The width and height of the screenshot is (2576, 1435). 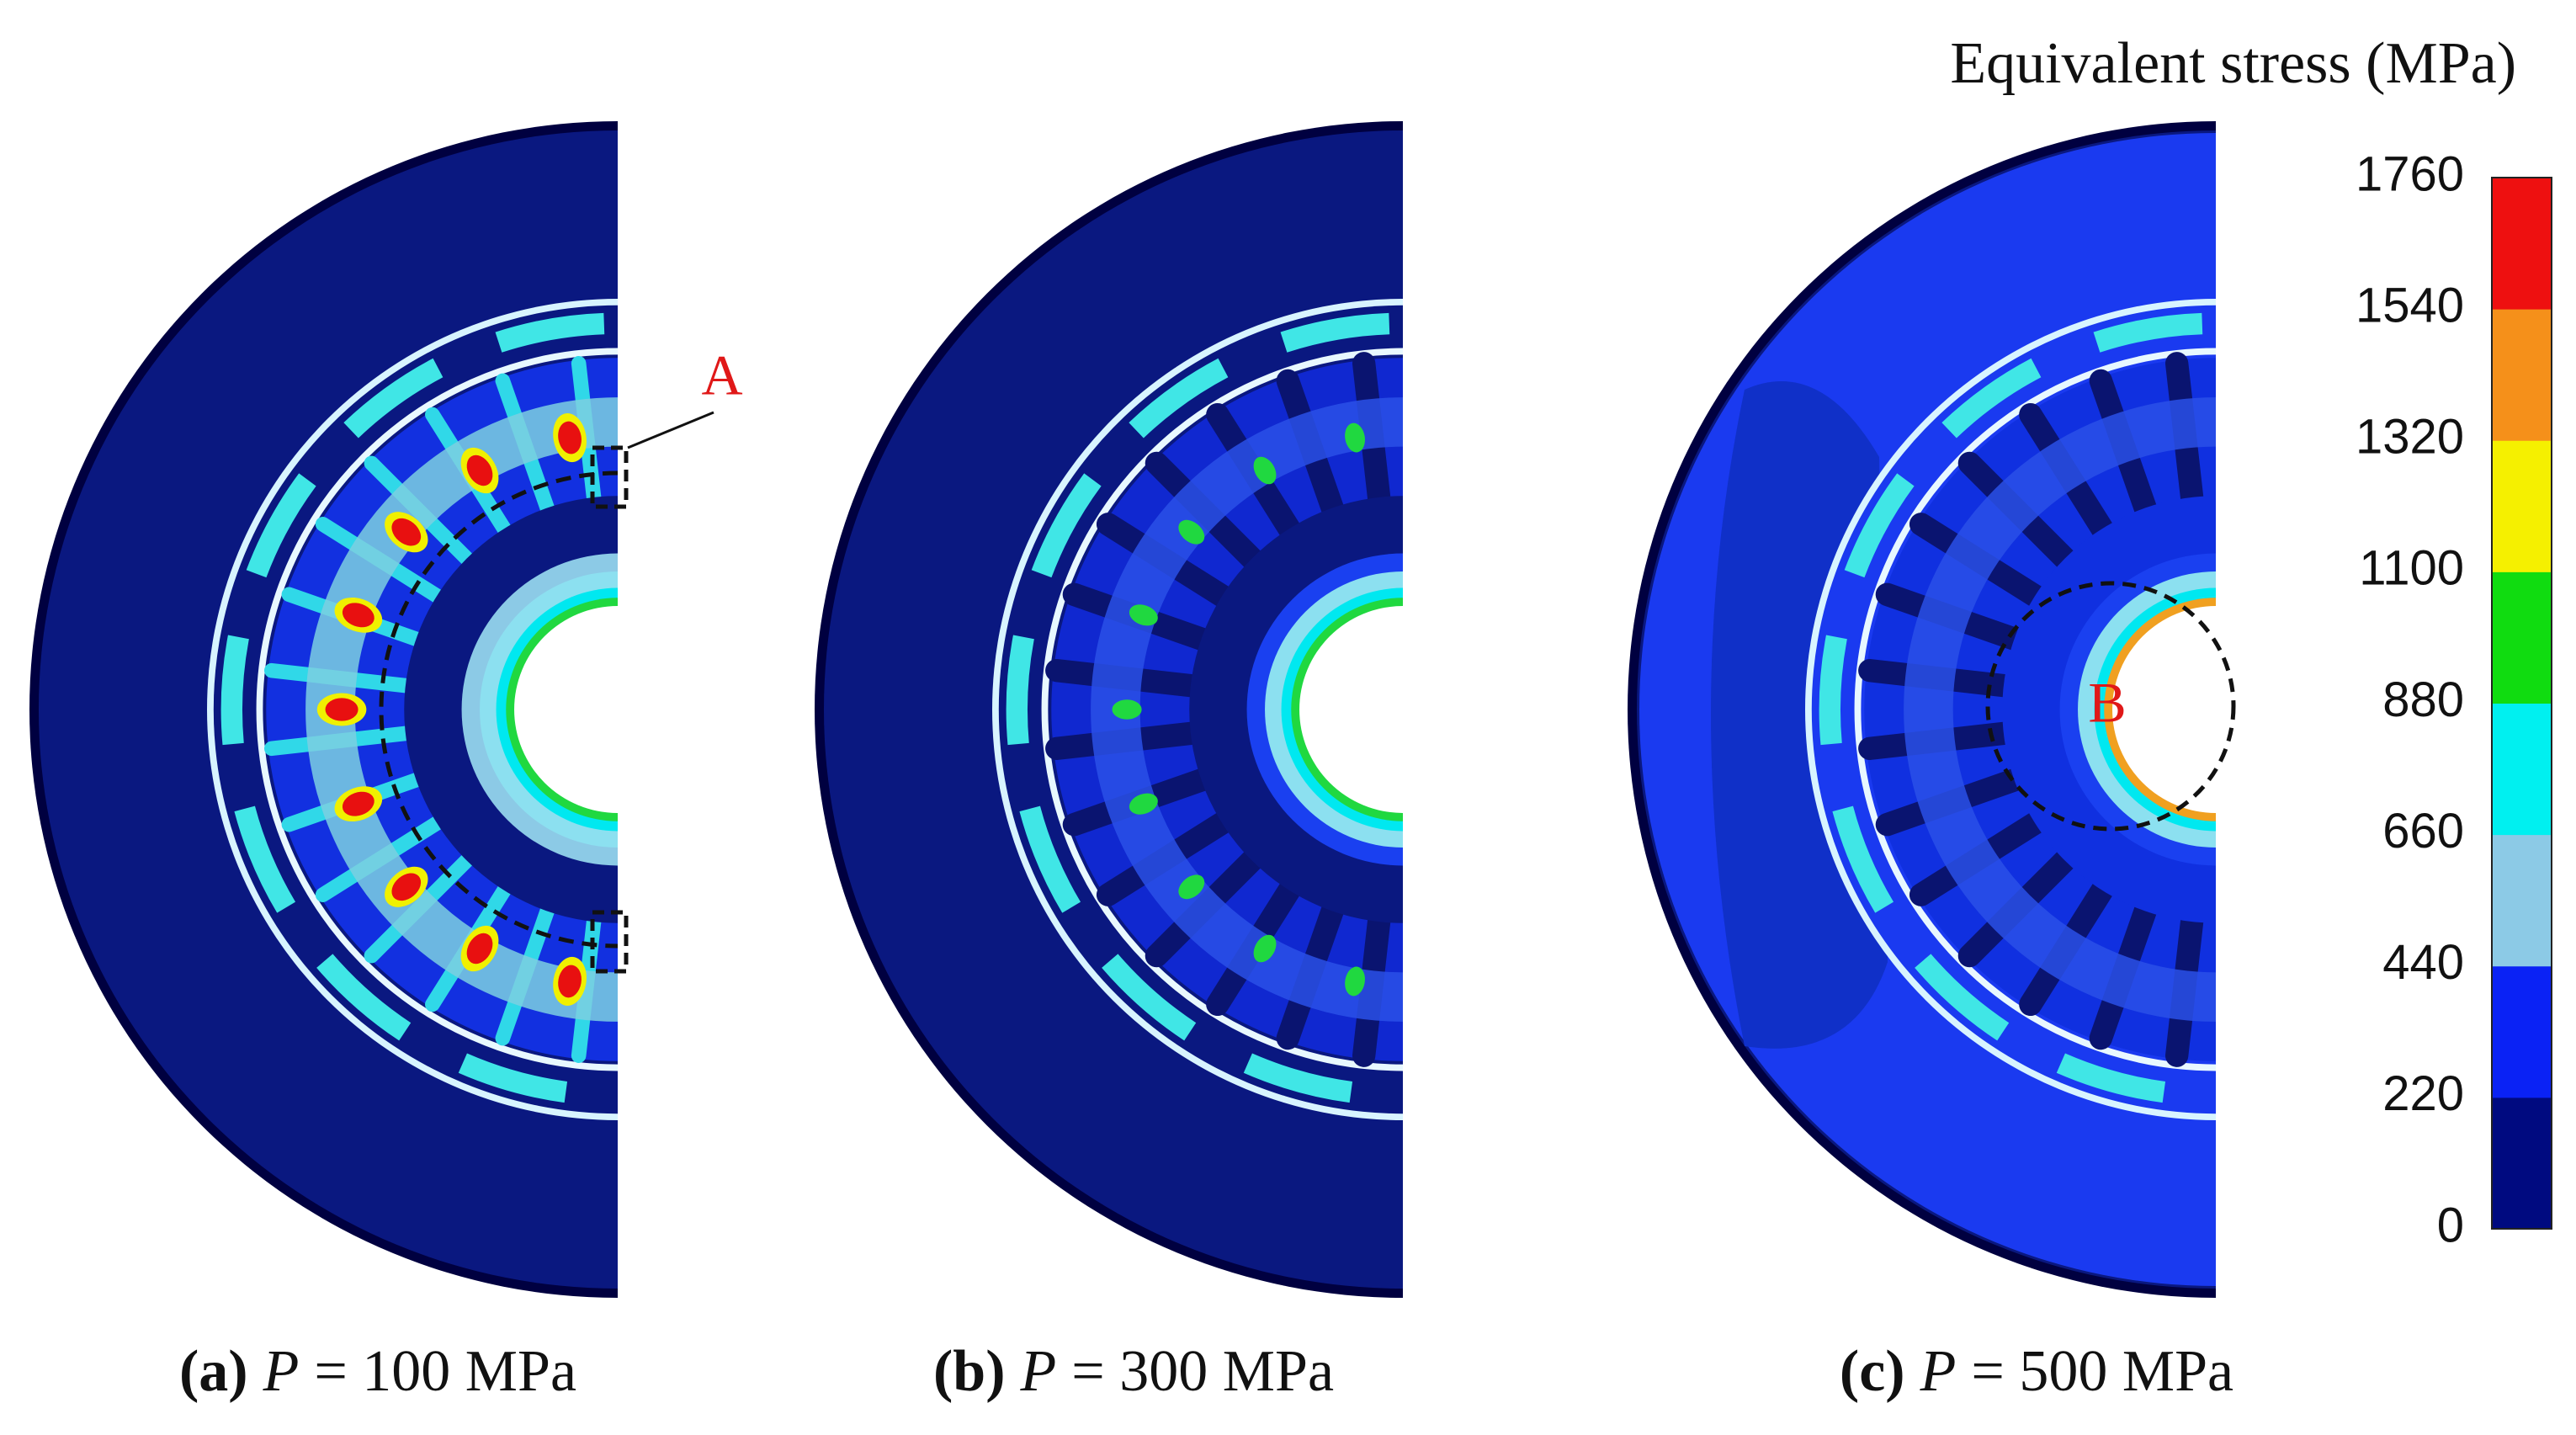 What do you see at coordinates (2423, 1093) in the screenshot?
I see `legend-label: 220` at bounding box center [2423, 1093].